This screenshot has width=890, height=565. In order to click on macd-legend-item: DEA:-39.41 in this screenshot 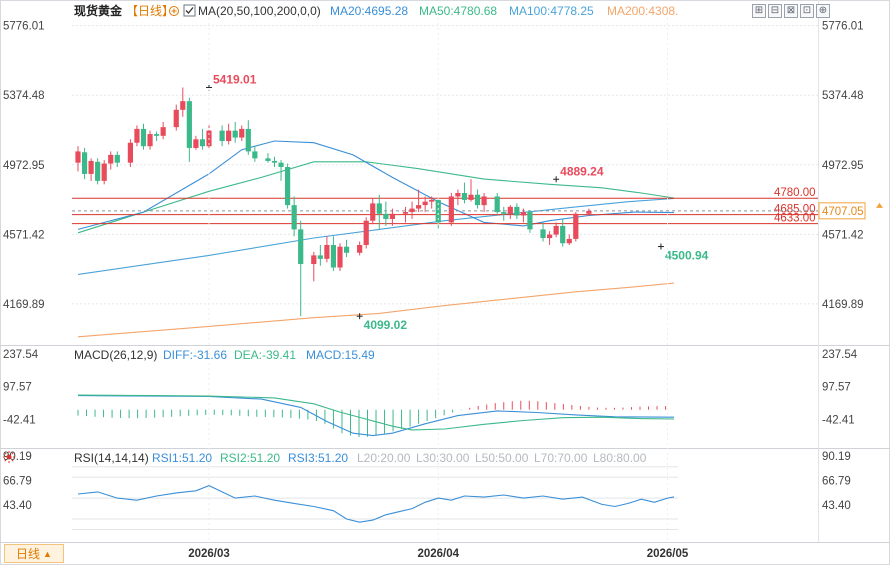, I will do `click(265, 355)`.